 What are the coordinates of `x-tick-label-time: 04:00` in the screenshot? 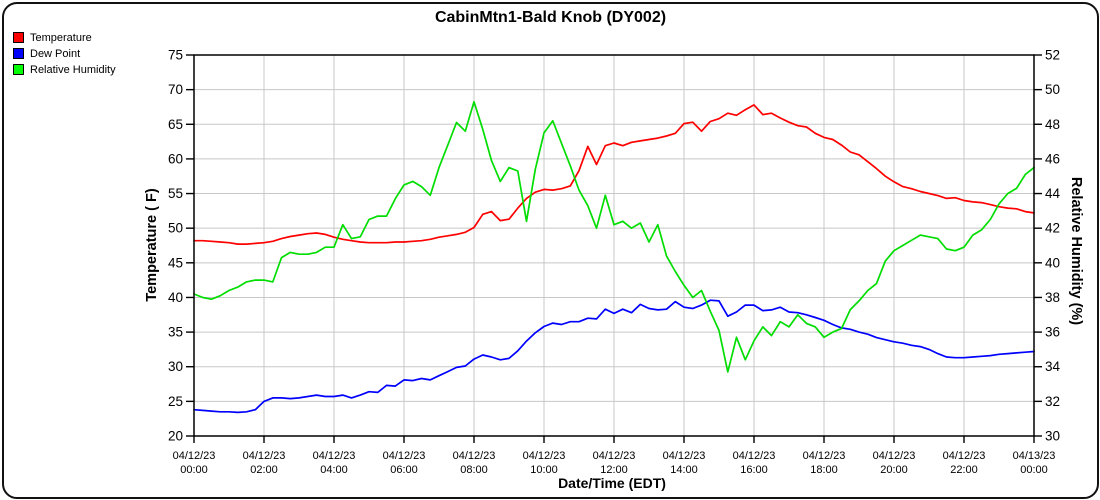 It's located at (334, 470).